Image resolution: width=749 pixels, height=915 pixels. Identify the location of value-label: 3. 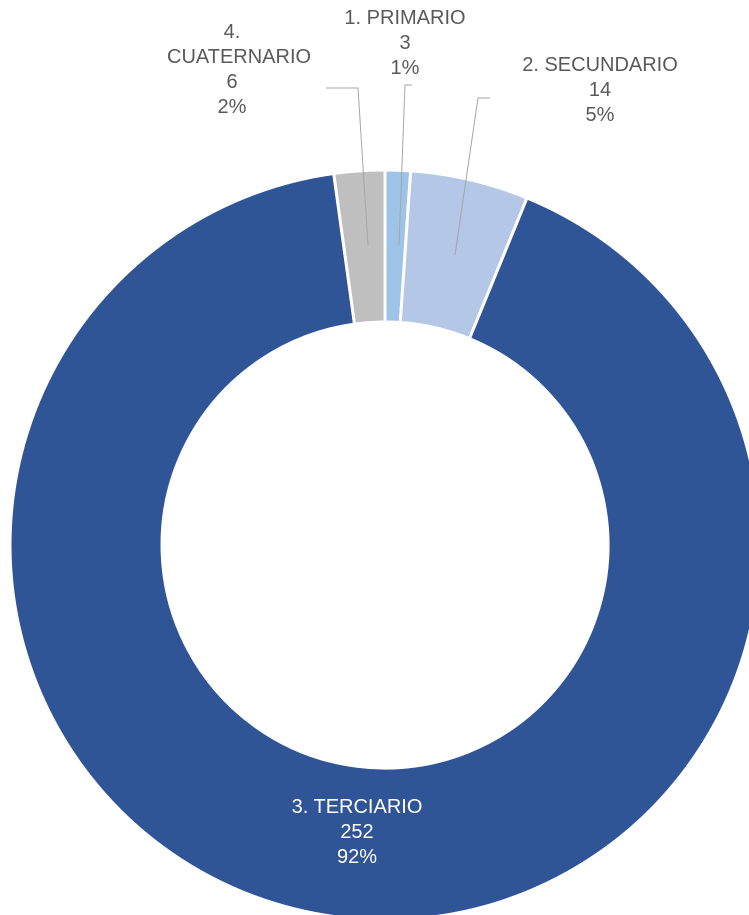
(405, 43).